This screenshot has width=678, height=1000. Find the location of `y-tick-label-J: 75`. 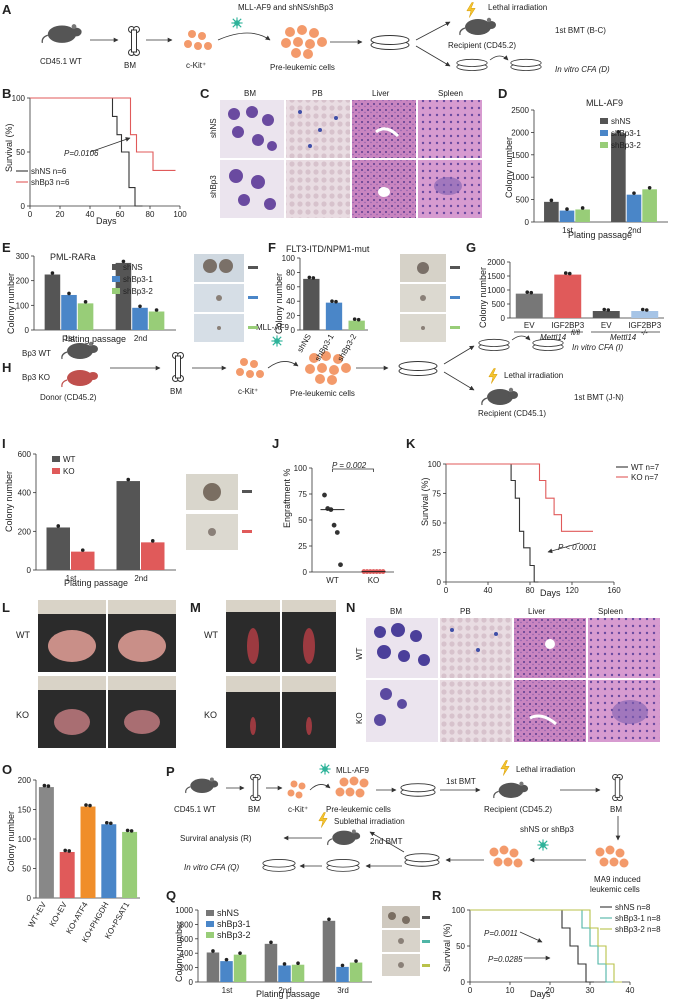

y-tick-label-J: 75 is located at coordinates (302, 494).